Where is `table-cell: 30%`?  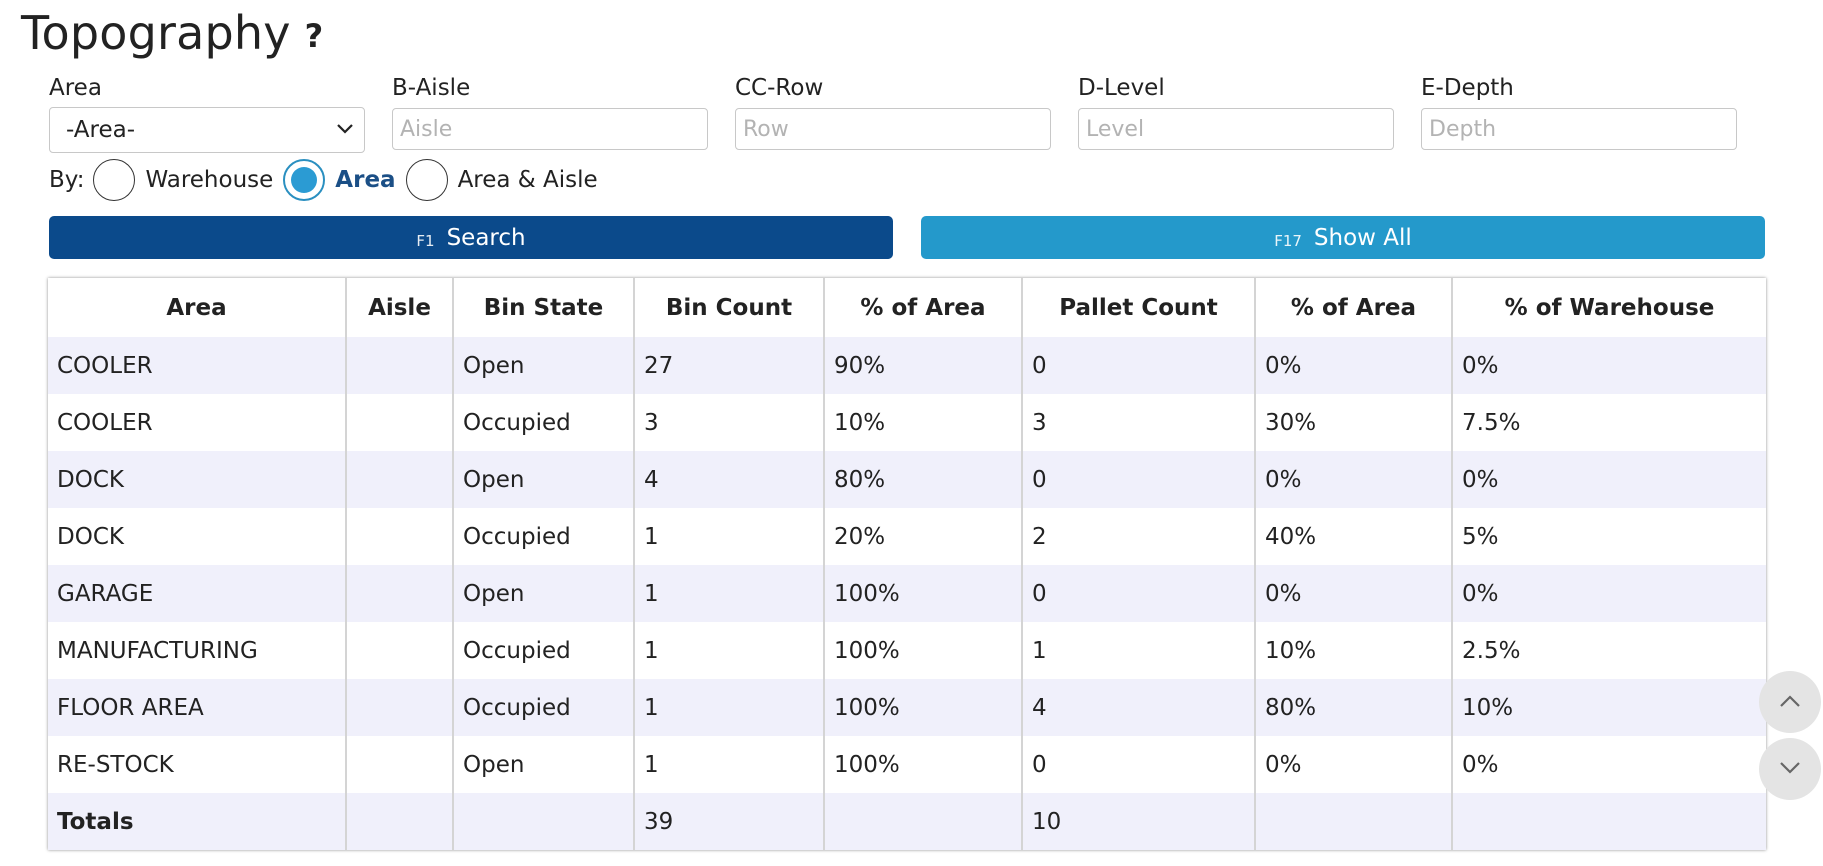 table-cell: 30% is located at coordinates (1354, 422).